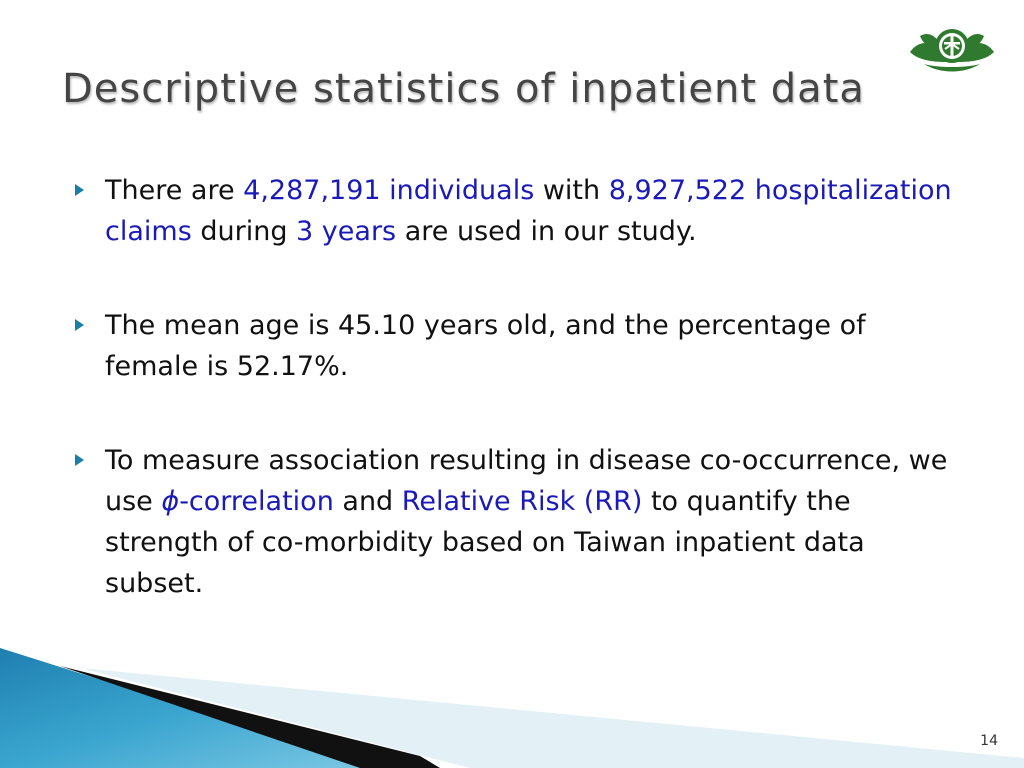  I want to click on highlight-individuals: 4,287,191 individuals, so click(389, 190).